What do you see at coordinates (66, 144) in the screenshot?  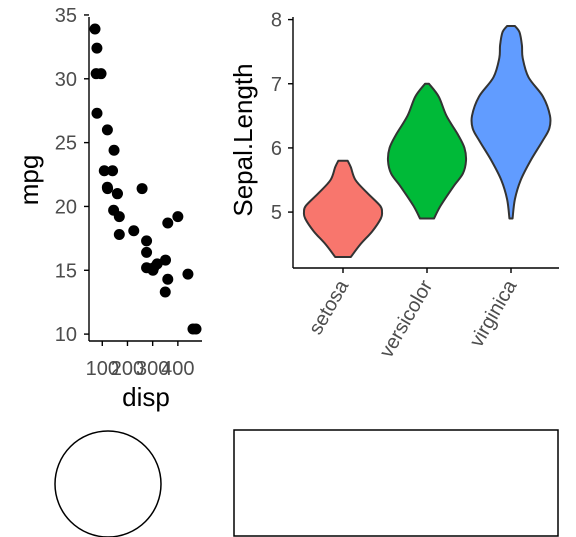 I see `scatter-y-tick-label: 25` at bounding box center [66, 144].